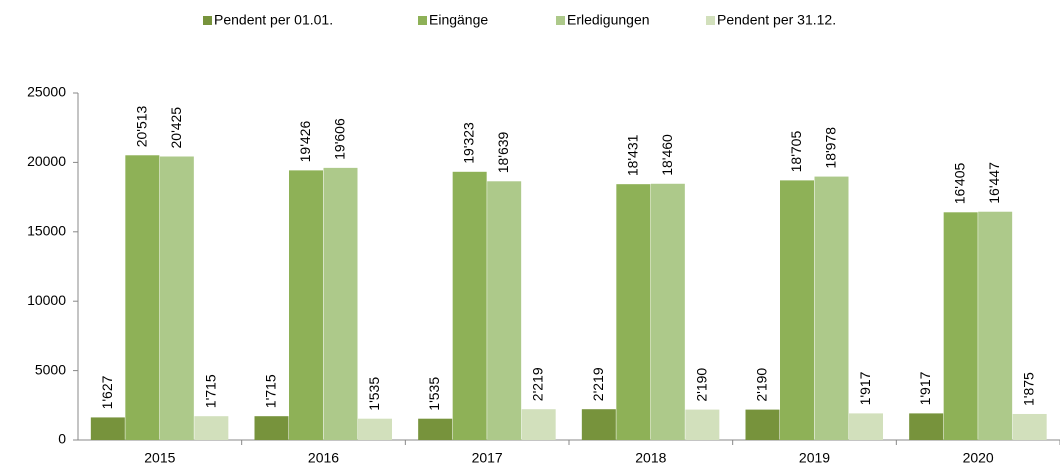  I want to click on x-tick-label: 2020, so click(978, 458).